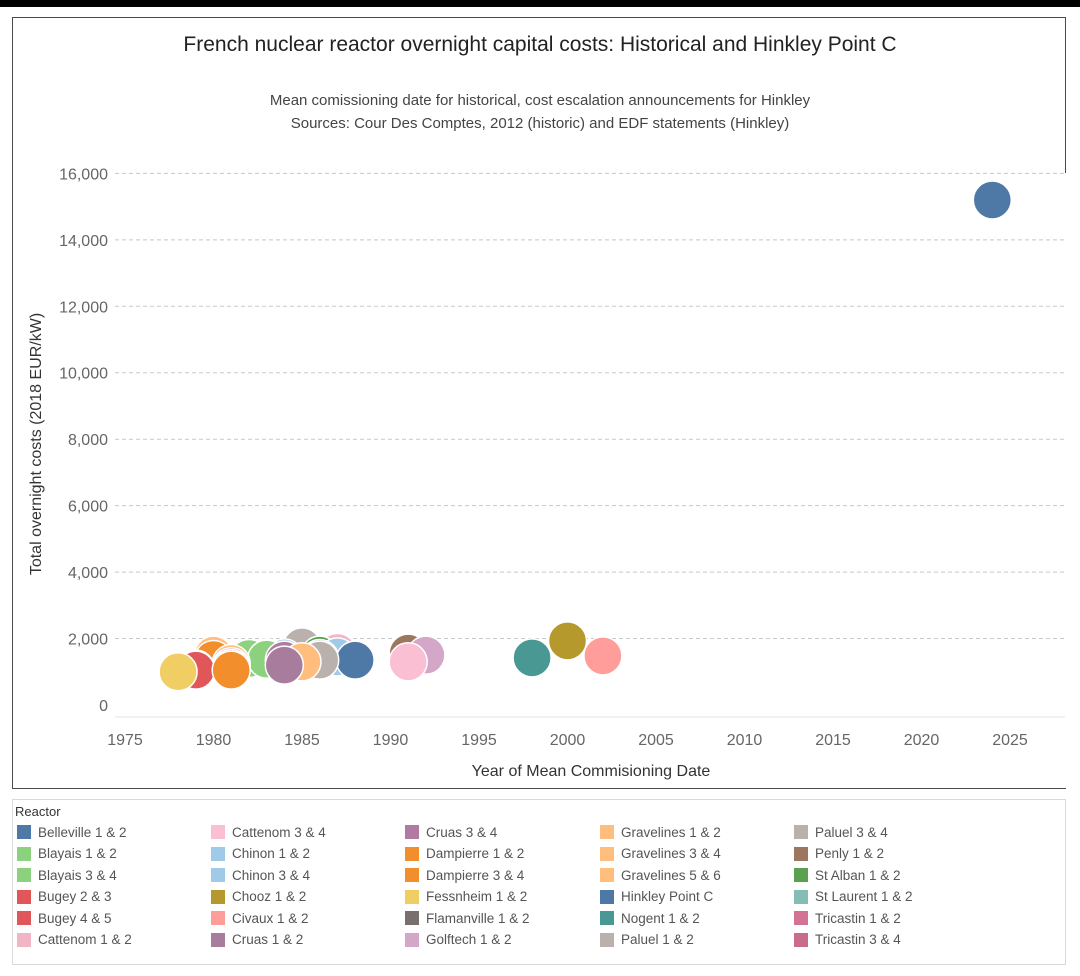 The width and height of the screenshot is (1080, 976). Describe the element at coordinates (83, 374) in the screenshot. I see `y-tick-label: 10,000` at that location.